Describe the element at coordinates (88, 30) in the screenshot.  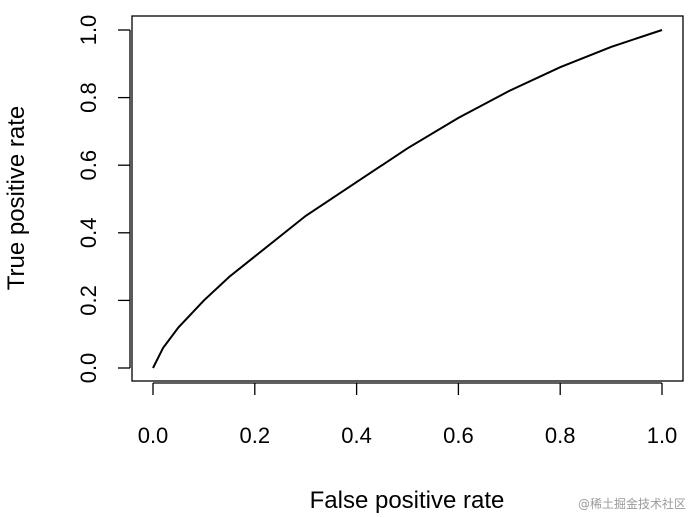
I see `y-tick-label: 1.0` at that location.